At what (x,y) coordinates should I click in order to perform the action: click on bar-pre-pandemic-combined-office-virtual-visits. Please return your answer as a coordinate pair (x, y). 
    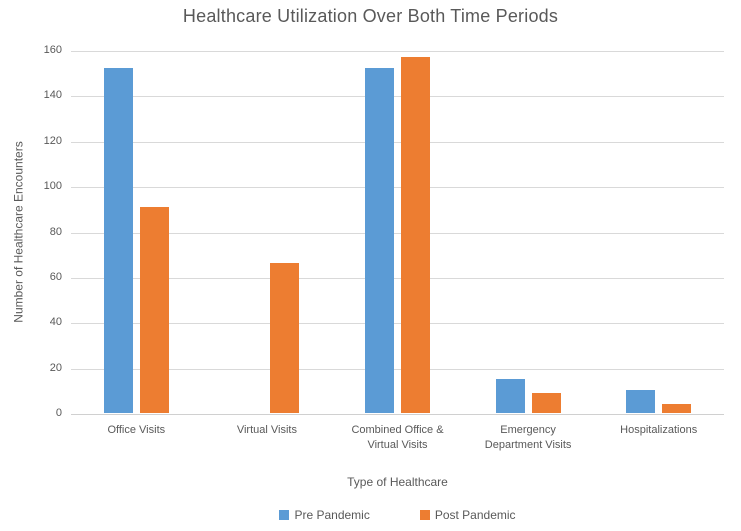
    Looking at the image, I should click on (379, 240).